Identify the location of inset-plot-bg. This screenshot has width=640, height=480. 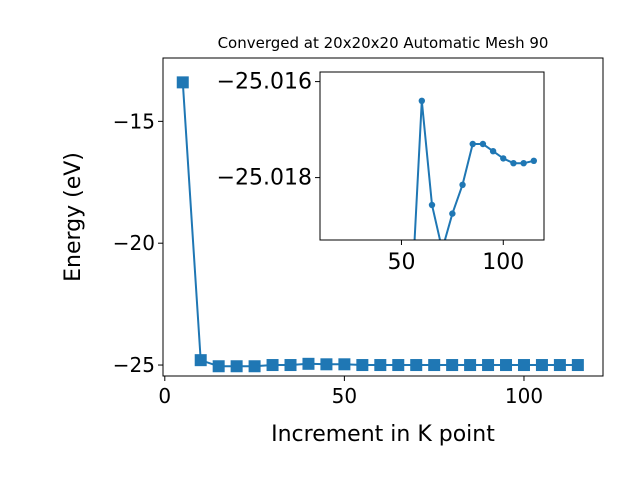
(432, 156).